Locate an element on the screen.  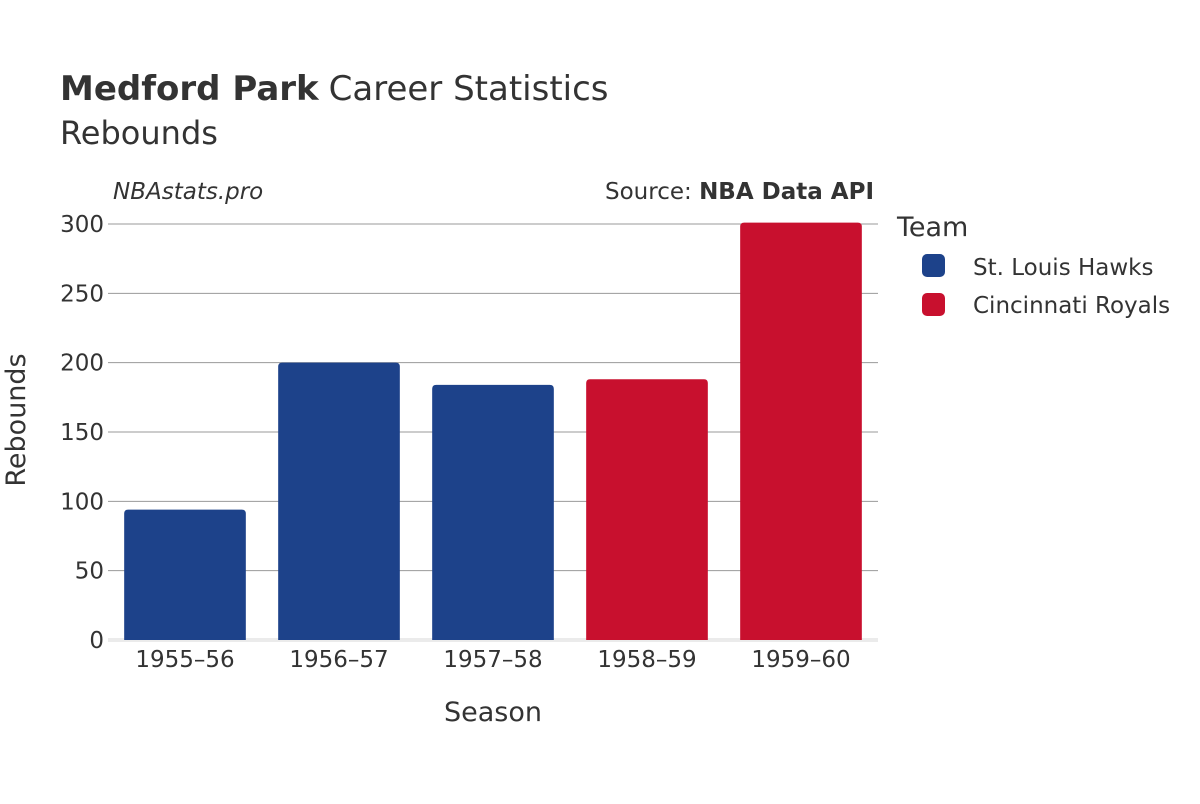
watermark: NBAstats.pro is located at coordinates (188, 192).